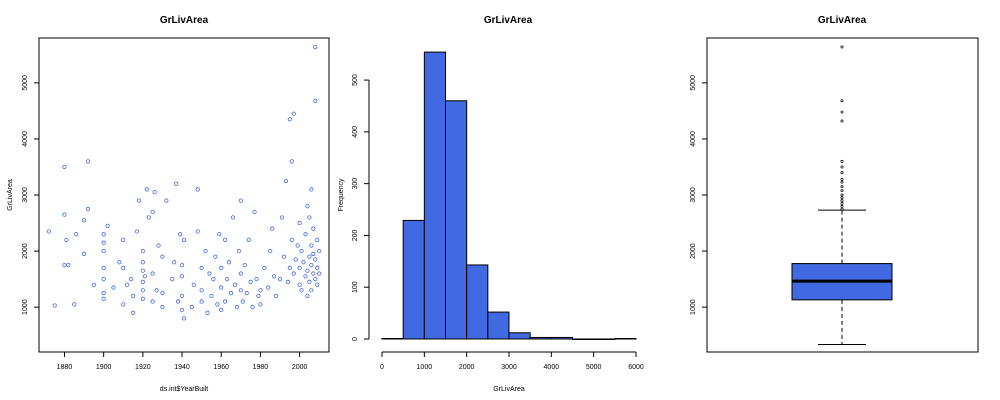  Describe the element at coordinates (182, 367) in the screenshot. I see `scatter-x-tick-label: 1940` at that location.